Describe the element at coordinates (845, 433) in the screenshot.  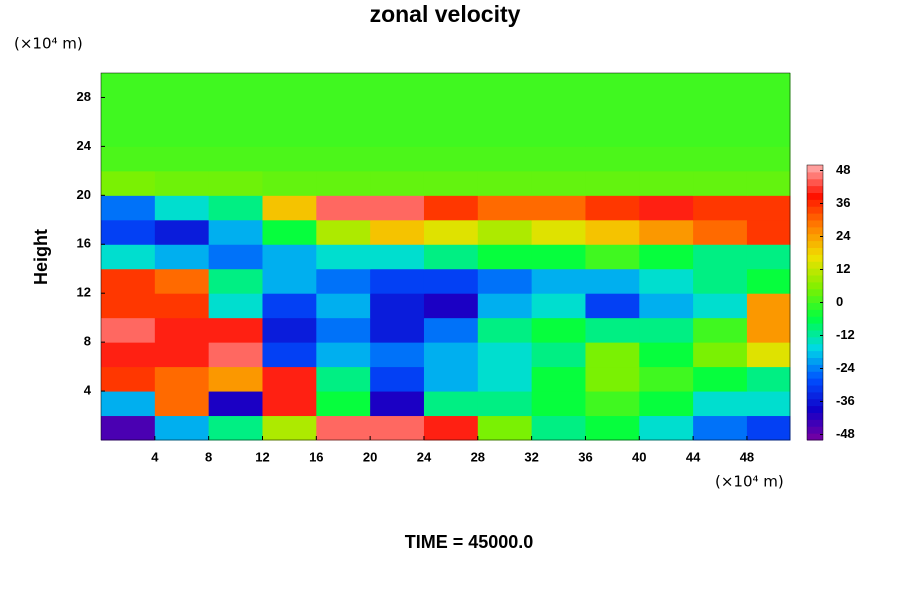
I see `colorbar-tick-label: -48` at that location.